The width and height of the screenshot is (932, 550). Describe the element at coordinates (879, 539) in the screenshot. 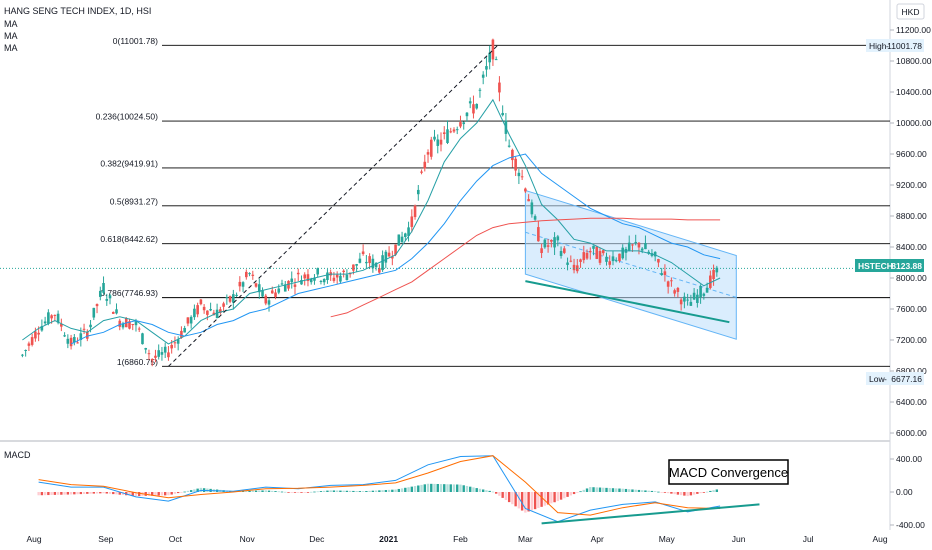

I see `time-tick-label: Aug` at that location.